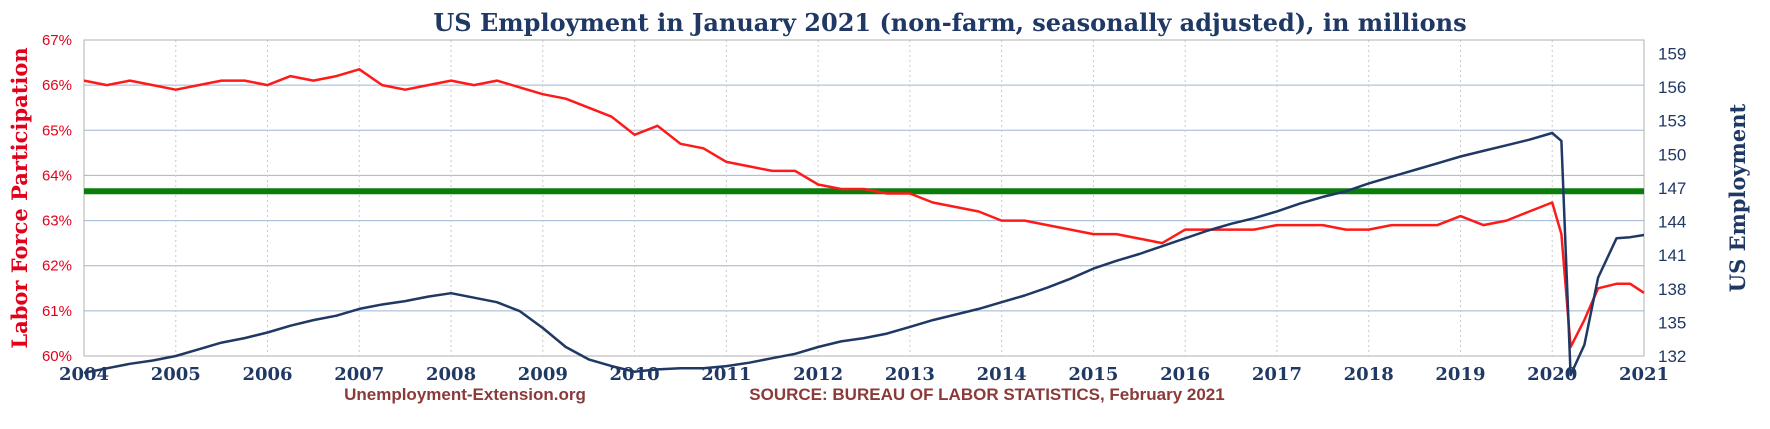  I want to click on right-tick-label: 138, so click(1672, 289).